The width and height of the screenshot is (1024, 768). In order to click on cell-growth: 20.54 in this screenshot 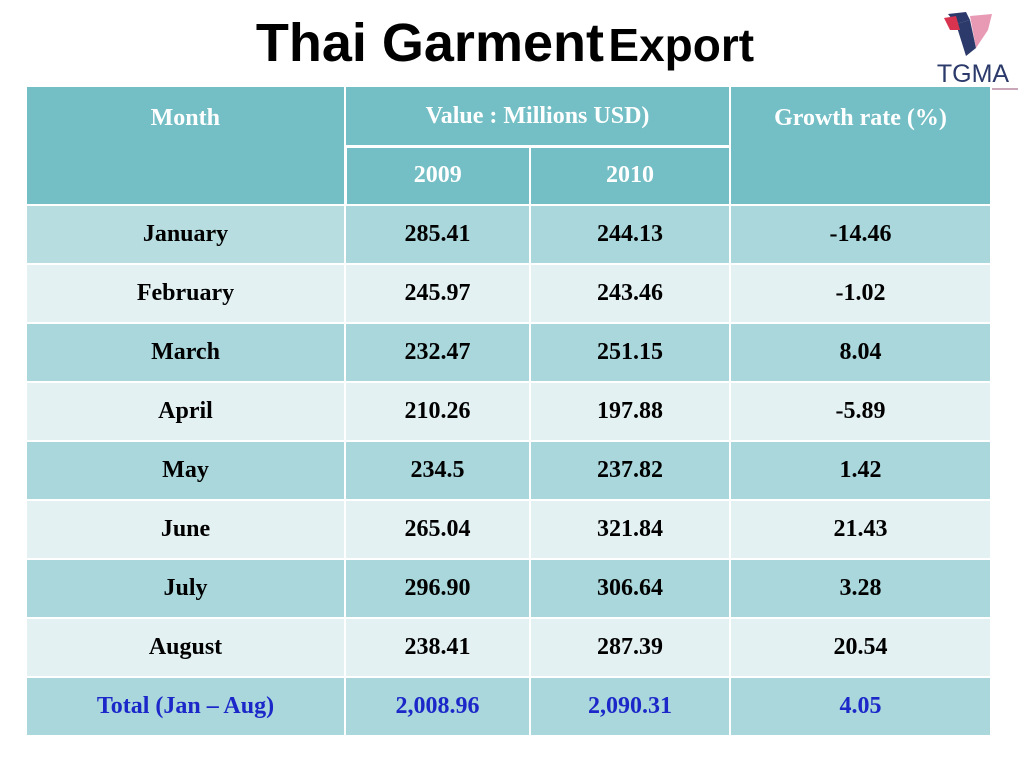, I will do `click(860, 647)`.